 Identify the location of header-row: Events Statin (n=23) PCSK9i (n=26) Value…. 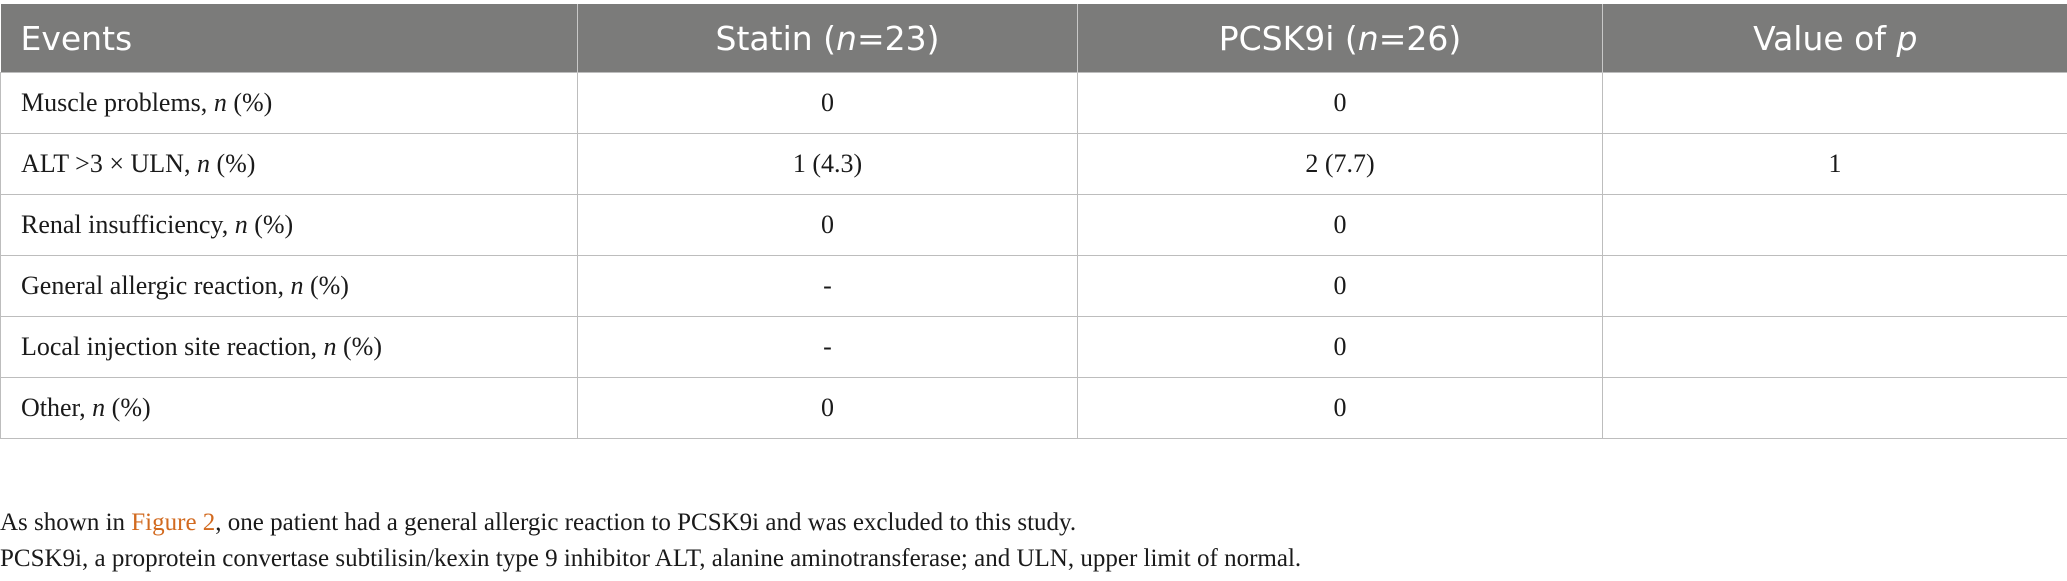
(1033, 38).